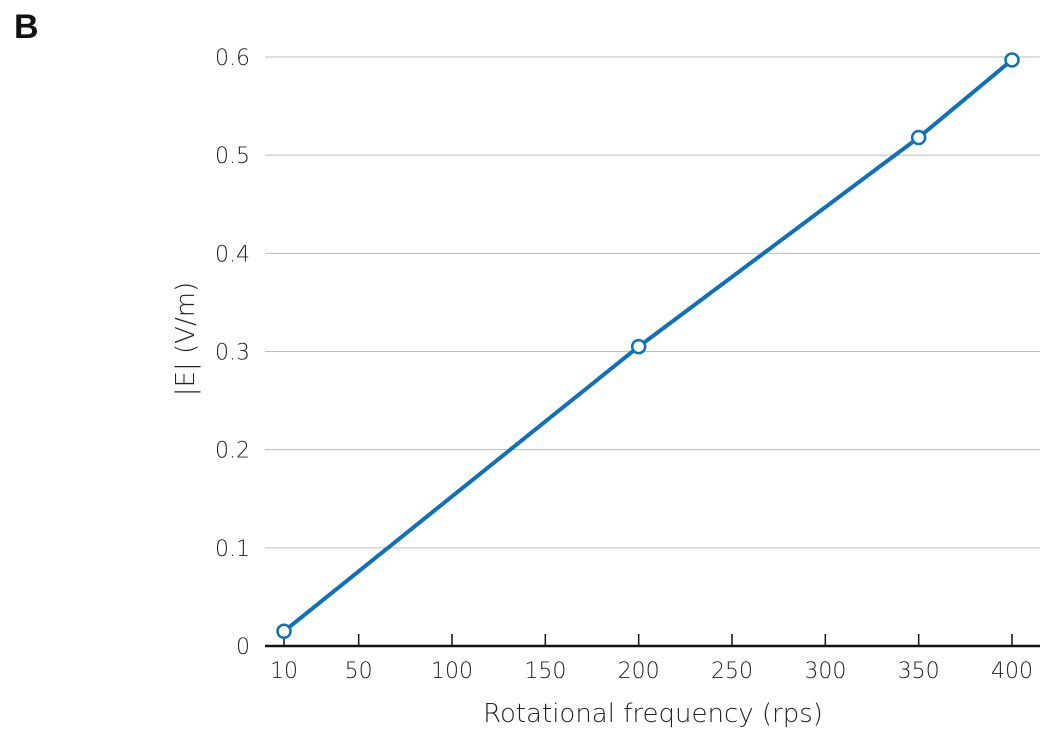  I want to click on y-tick-label: 0.3, so click(232, 353).